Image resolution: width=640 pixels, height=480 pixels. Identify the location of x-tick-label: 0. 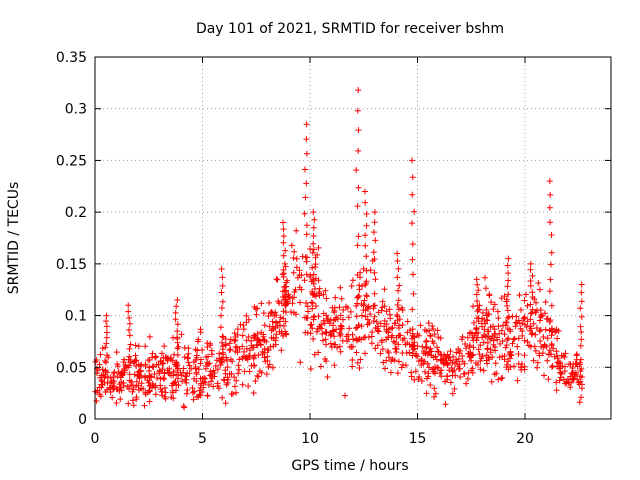
(95, 439).